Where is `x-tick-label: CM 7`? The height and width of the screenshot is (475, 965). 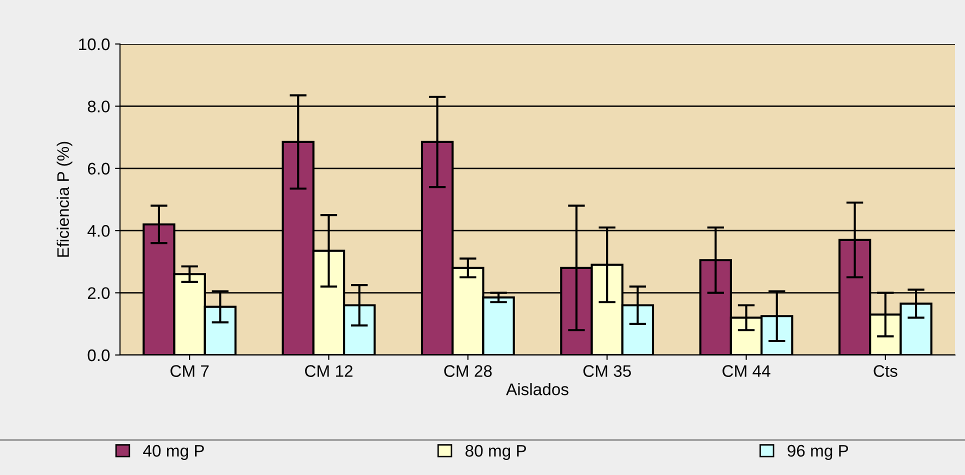
x-tick-label: CM 7 is located at coordinates (189, 371).